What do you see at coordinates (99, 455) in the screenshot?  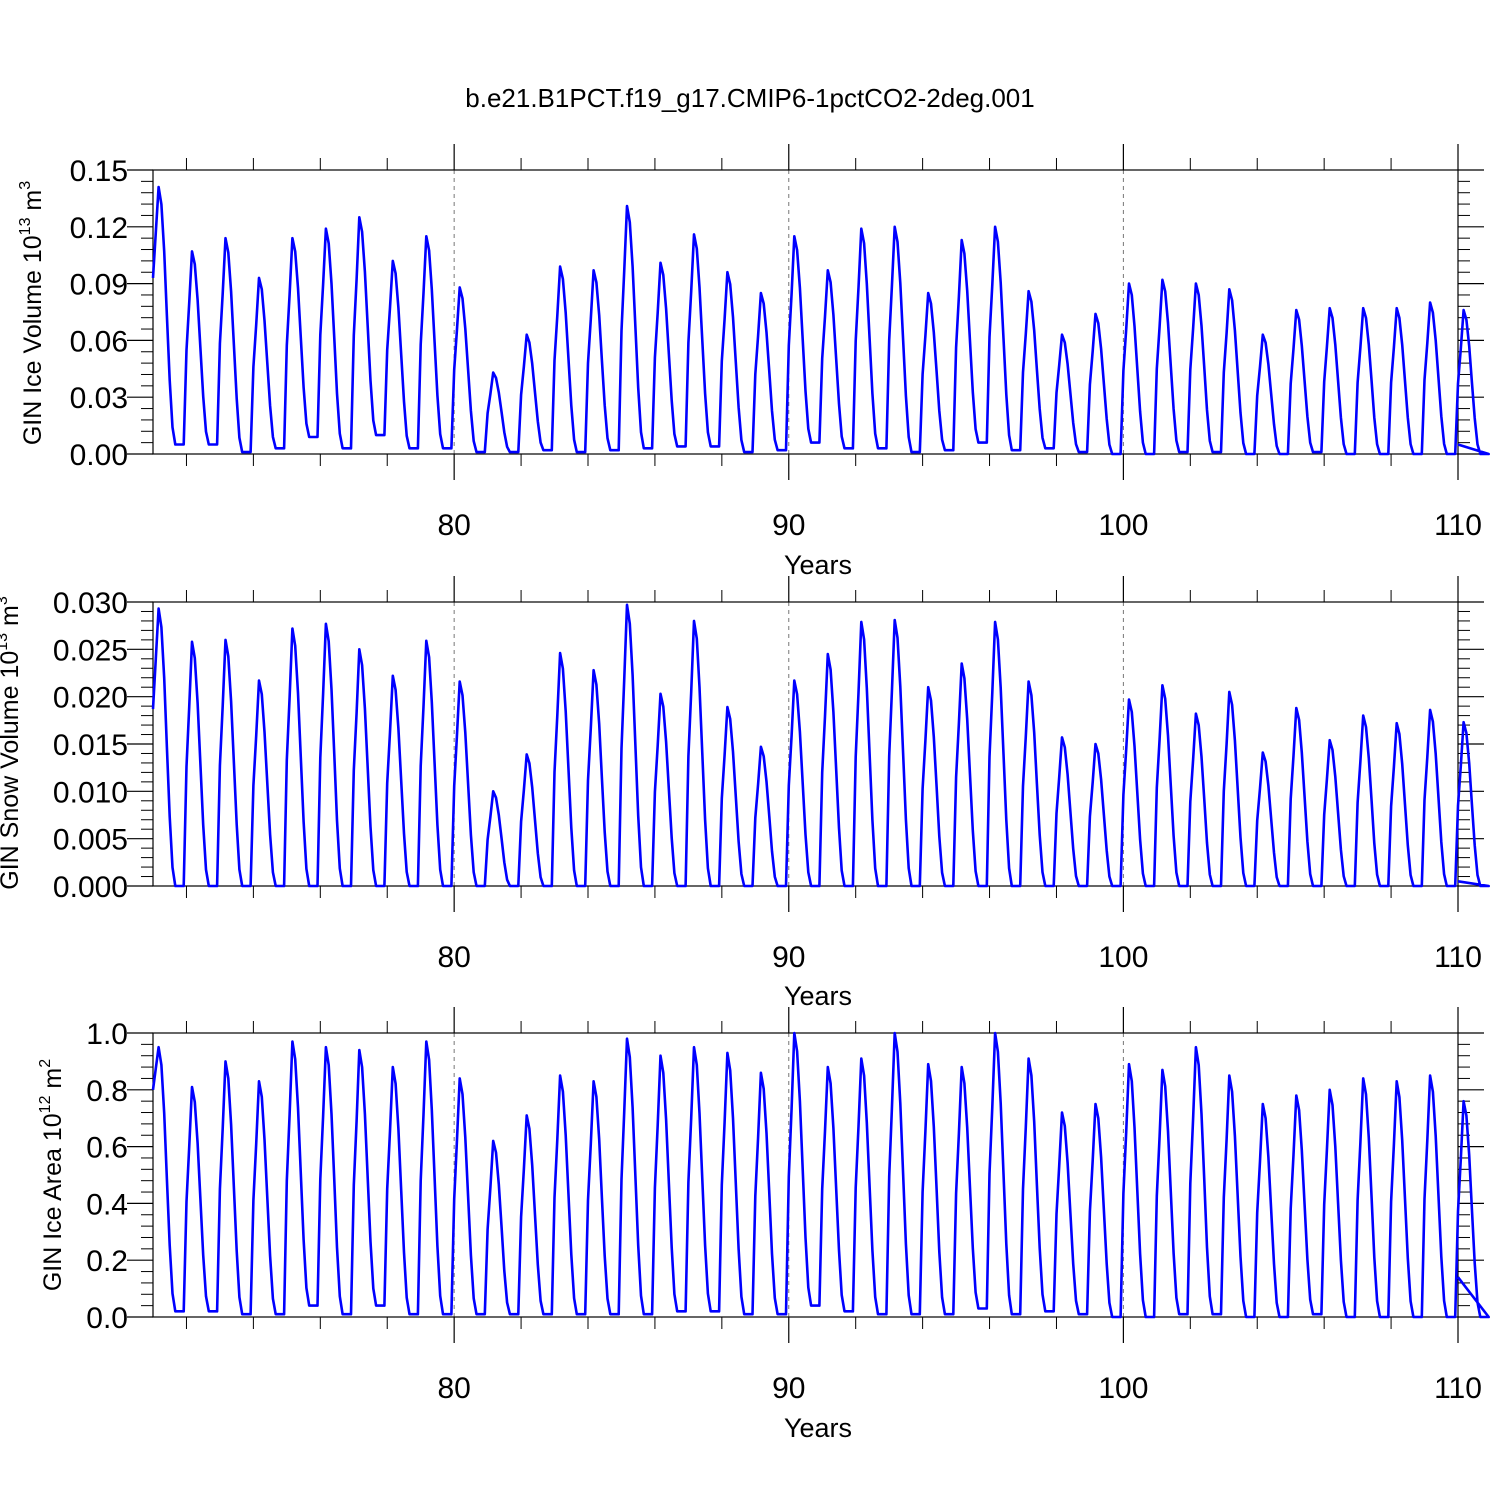 I see `ice-volume-ytick-label: 0.00` at bounding box center [99, 455].